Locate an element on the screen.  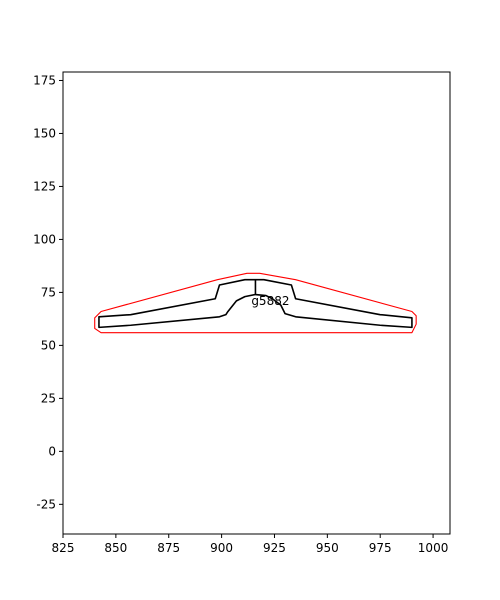
x-tick-label: 950 is located at coordinates (327, 548).